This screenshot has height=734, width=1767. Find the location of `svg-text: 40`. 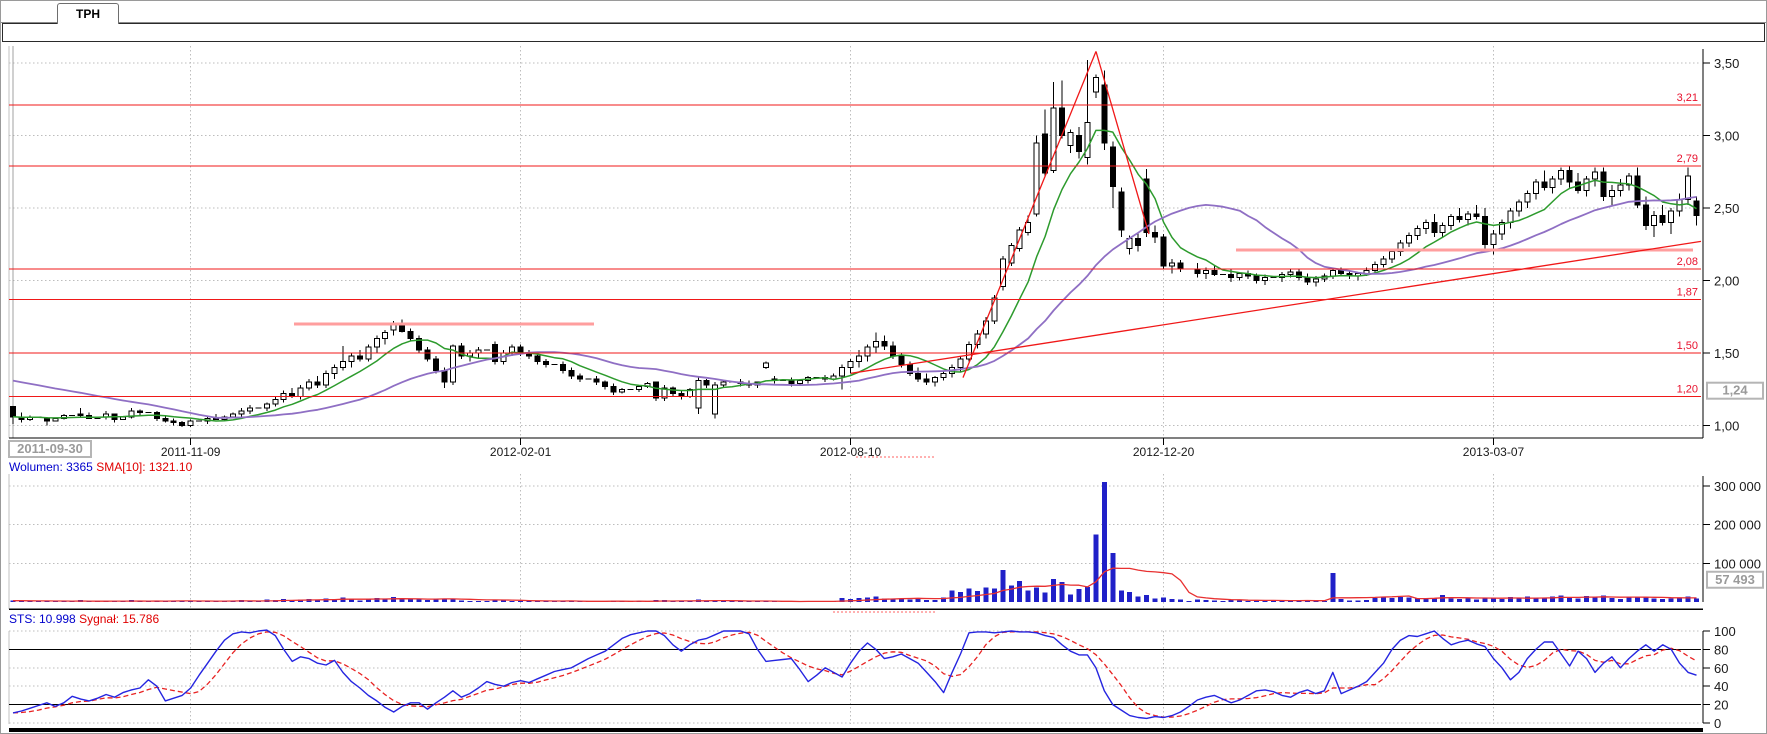

svg-text: 40 is located at coordinates (1721, 686).